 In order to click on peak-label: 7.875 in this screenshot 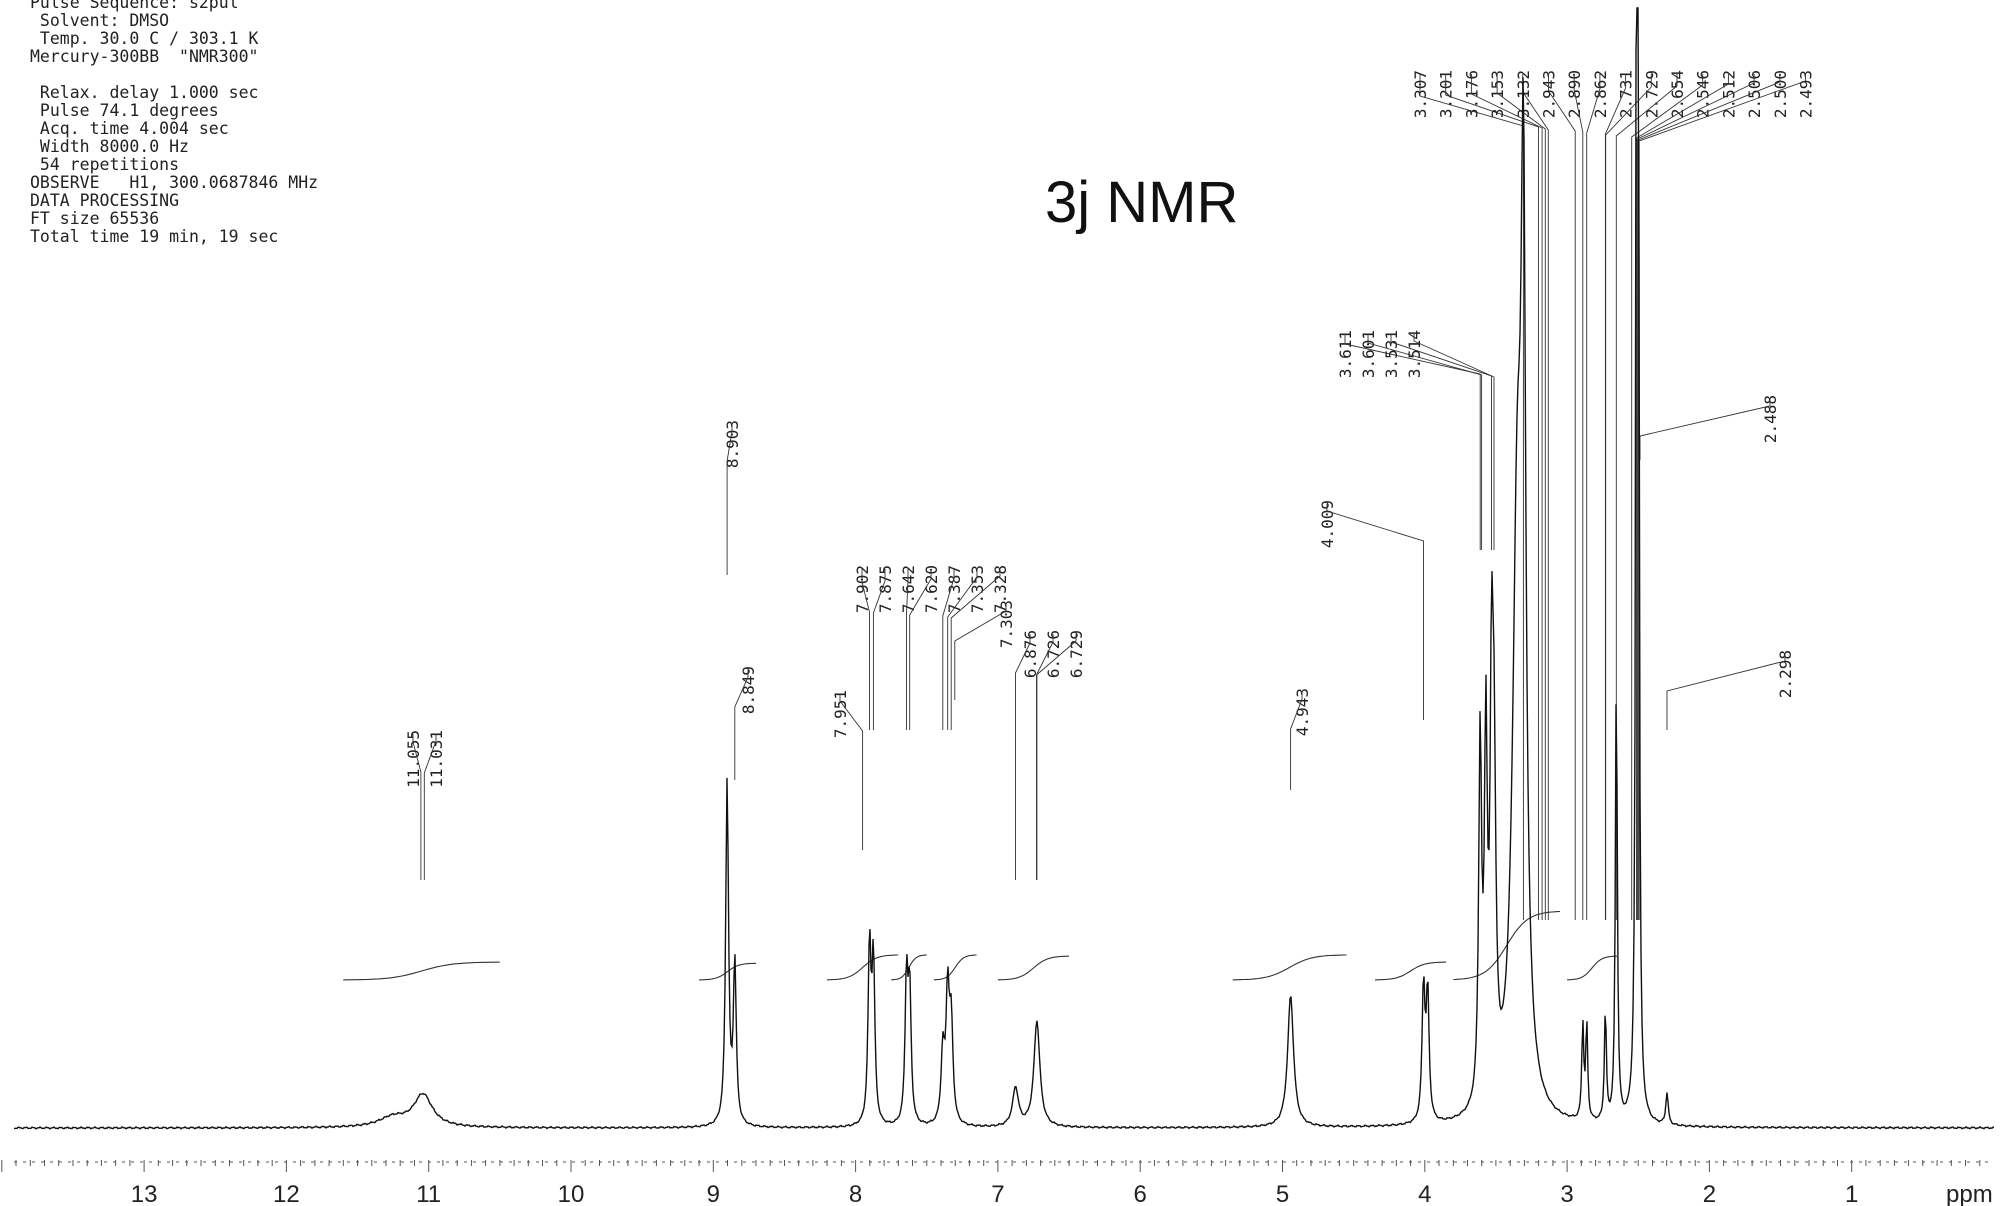, I will do `click(885, 589)`.